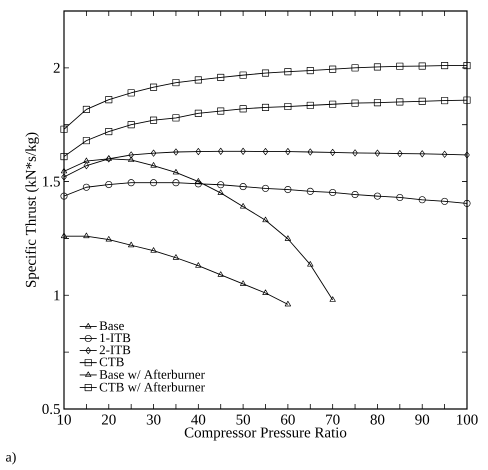  What do you see at coordinates (198, 419) in the screenshot?
I see `x-tick-label: 40` at bounding box center [198, 419].